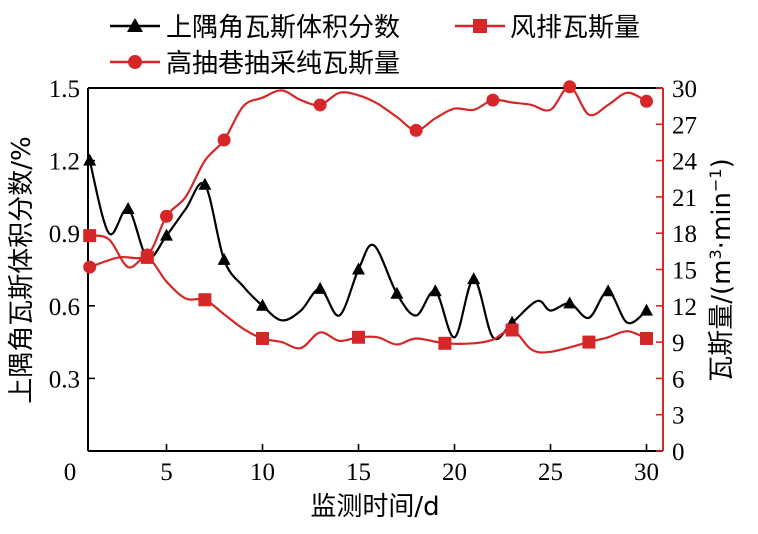 This screenshot has width=758, height=534. What do you see at coordinates (550, 472) in the screenshot?
I see `x-tick-label: 25` at bounding box center [550, 472].